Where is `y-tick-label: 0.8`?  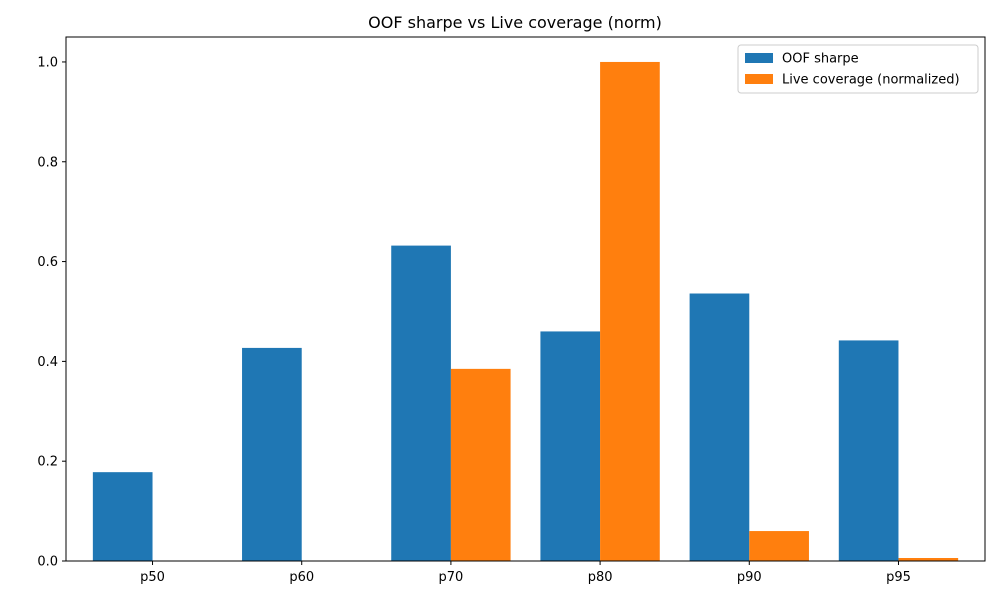 y-tick-label: 0.8 is located at coordinates (47, 162).